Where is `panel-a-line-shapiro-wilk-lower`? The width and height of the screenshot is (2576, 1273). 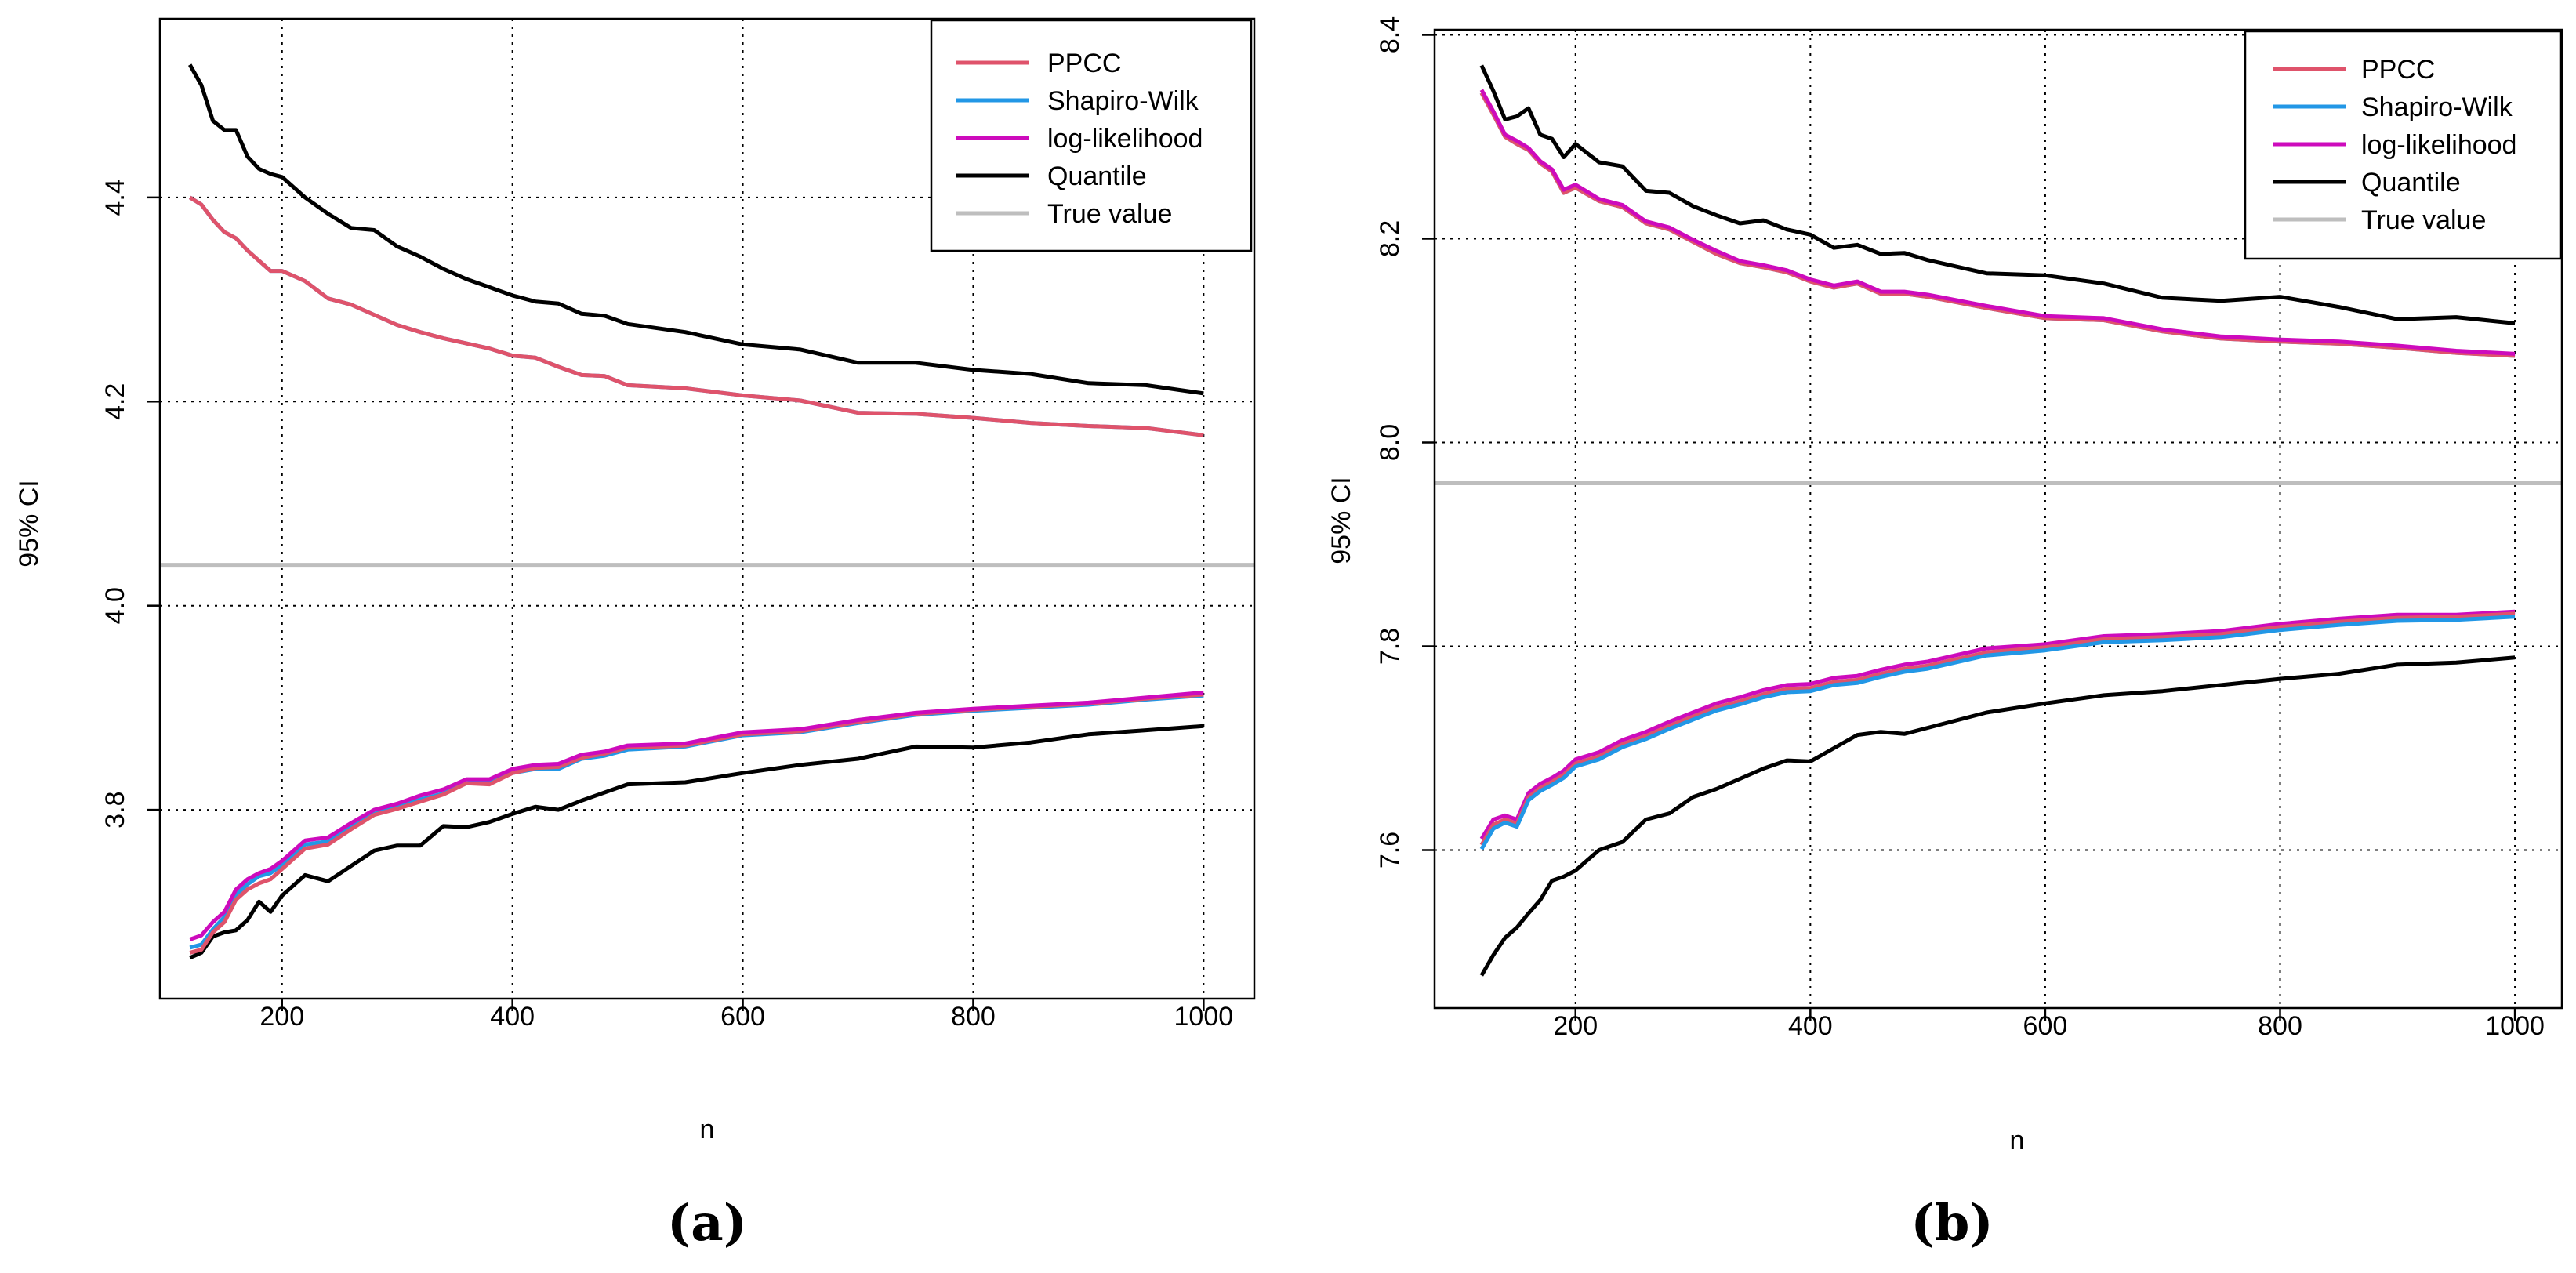 panel-a-line-shapiro-wilk-lower is located at coordinates (697, 821).